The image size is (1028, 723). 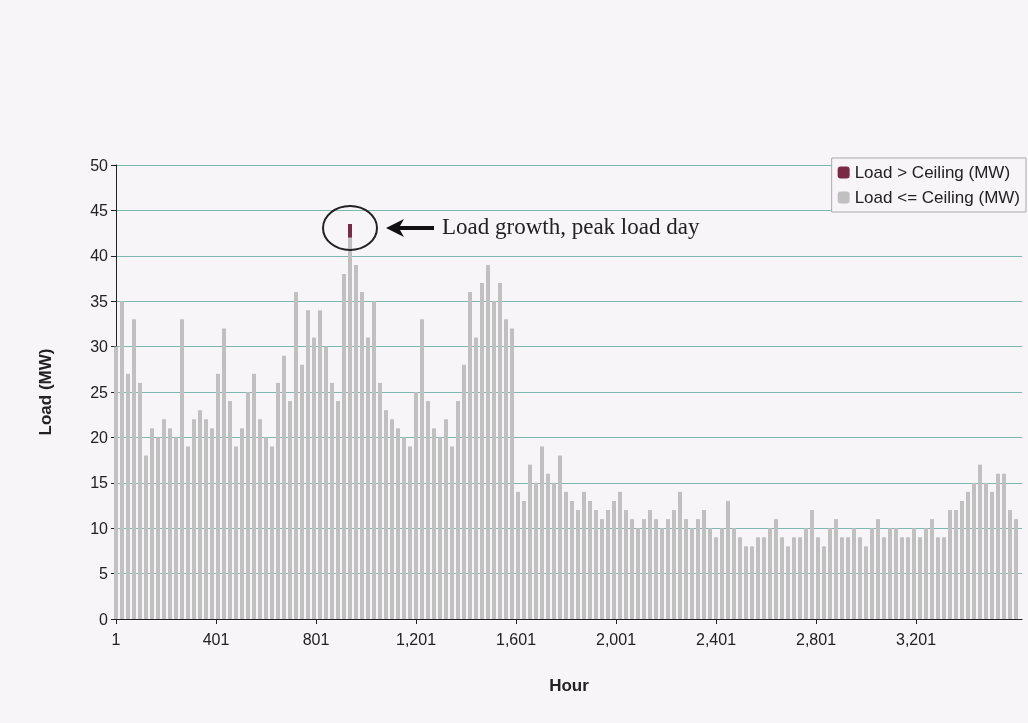 What do you see at coordinates (616, 639) in the screenshot?
I see `x-tick-label: 2,001` at bounding box center [616, 639].